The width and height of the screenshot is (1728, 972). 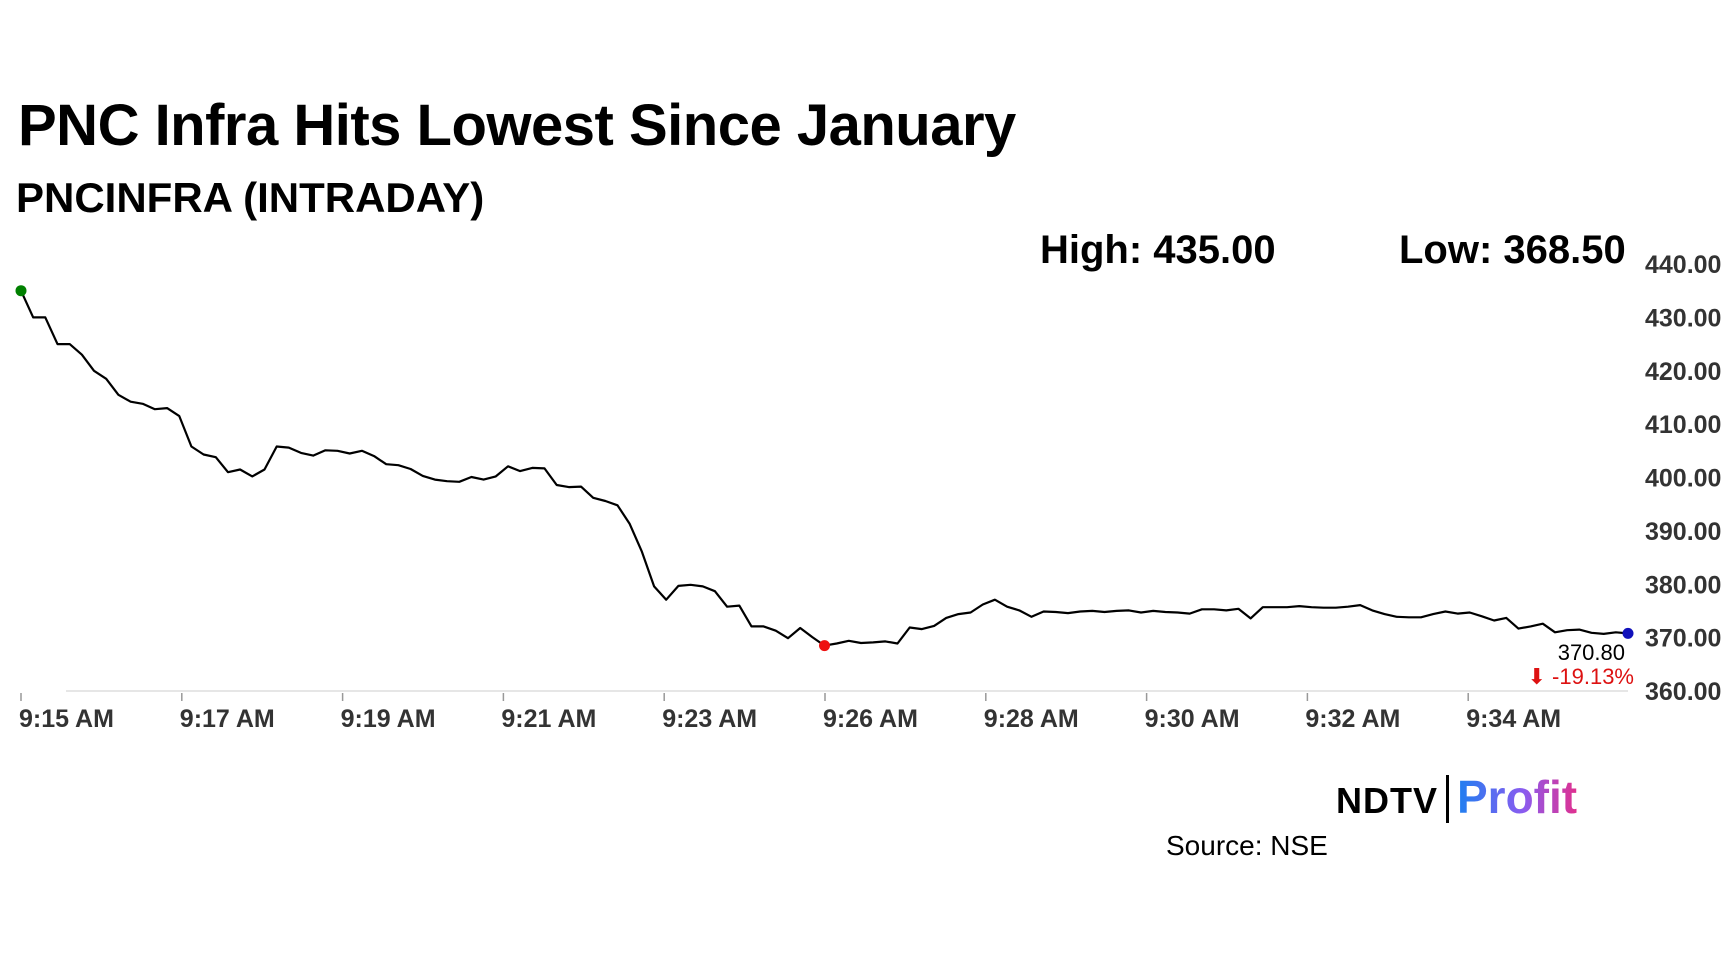 I want to click on change-percent-label: ⬇ -19.13%, so click(x=1581, y=676).